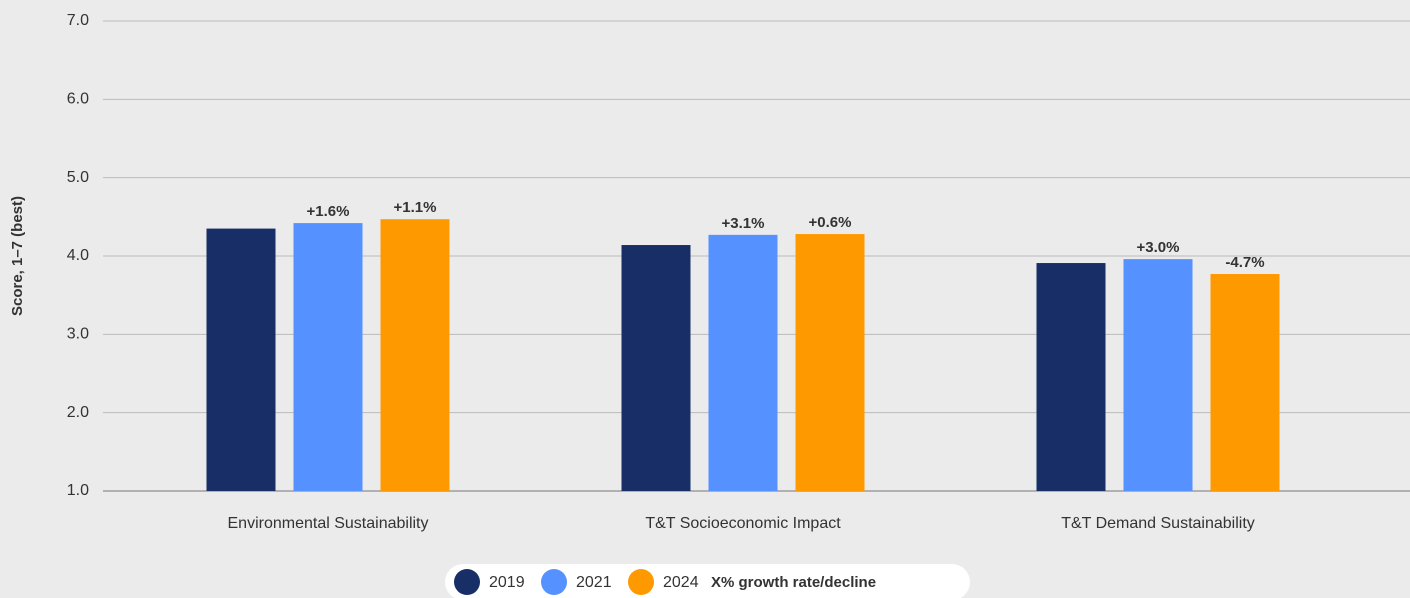 This screenshot has width=1410, height=598. I want to click on growth-label: +3.0%, so click(1158, 247).